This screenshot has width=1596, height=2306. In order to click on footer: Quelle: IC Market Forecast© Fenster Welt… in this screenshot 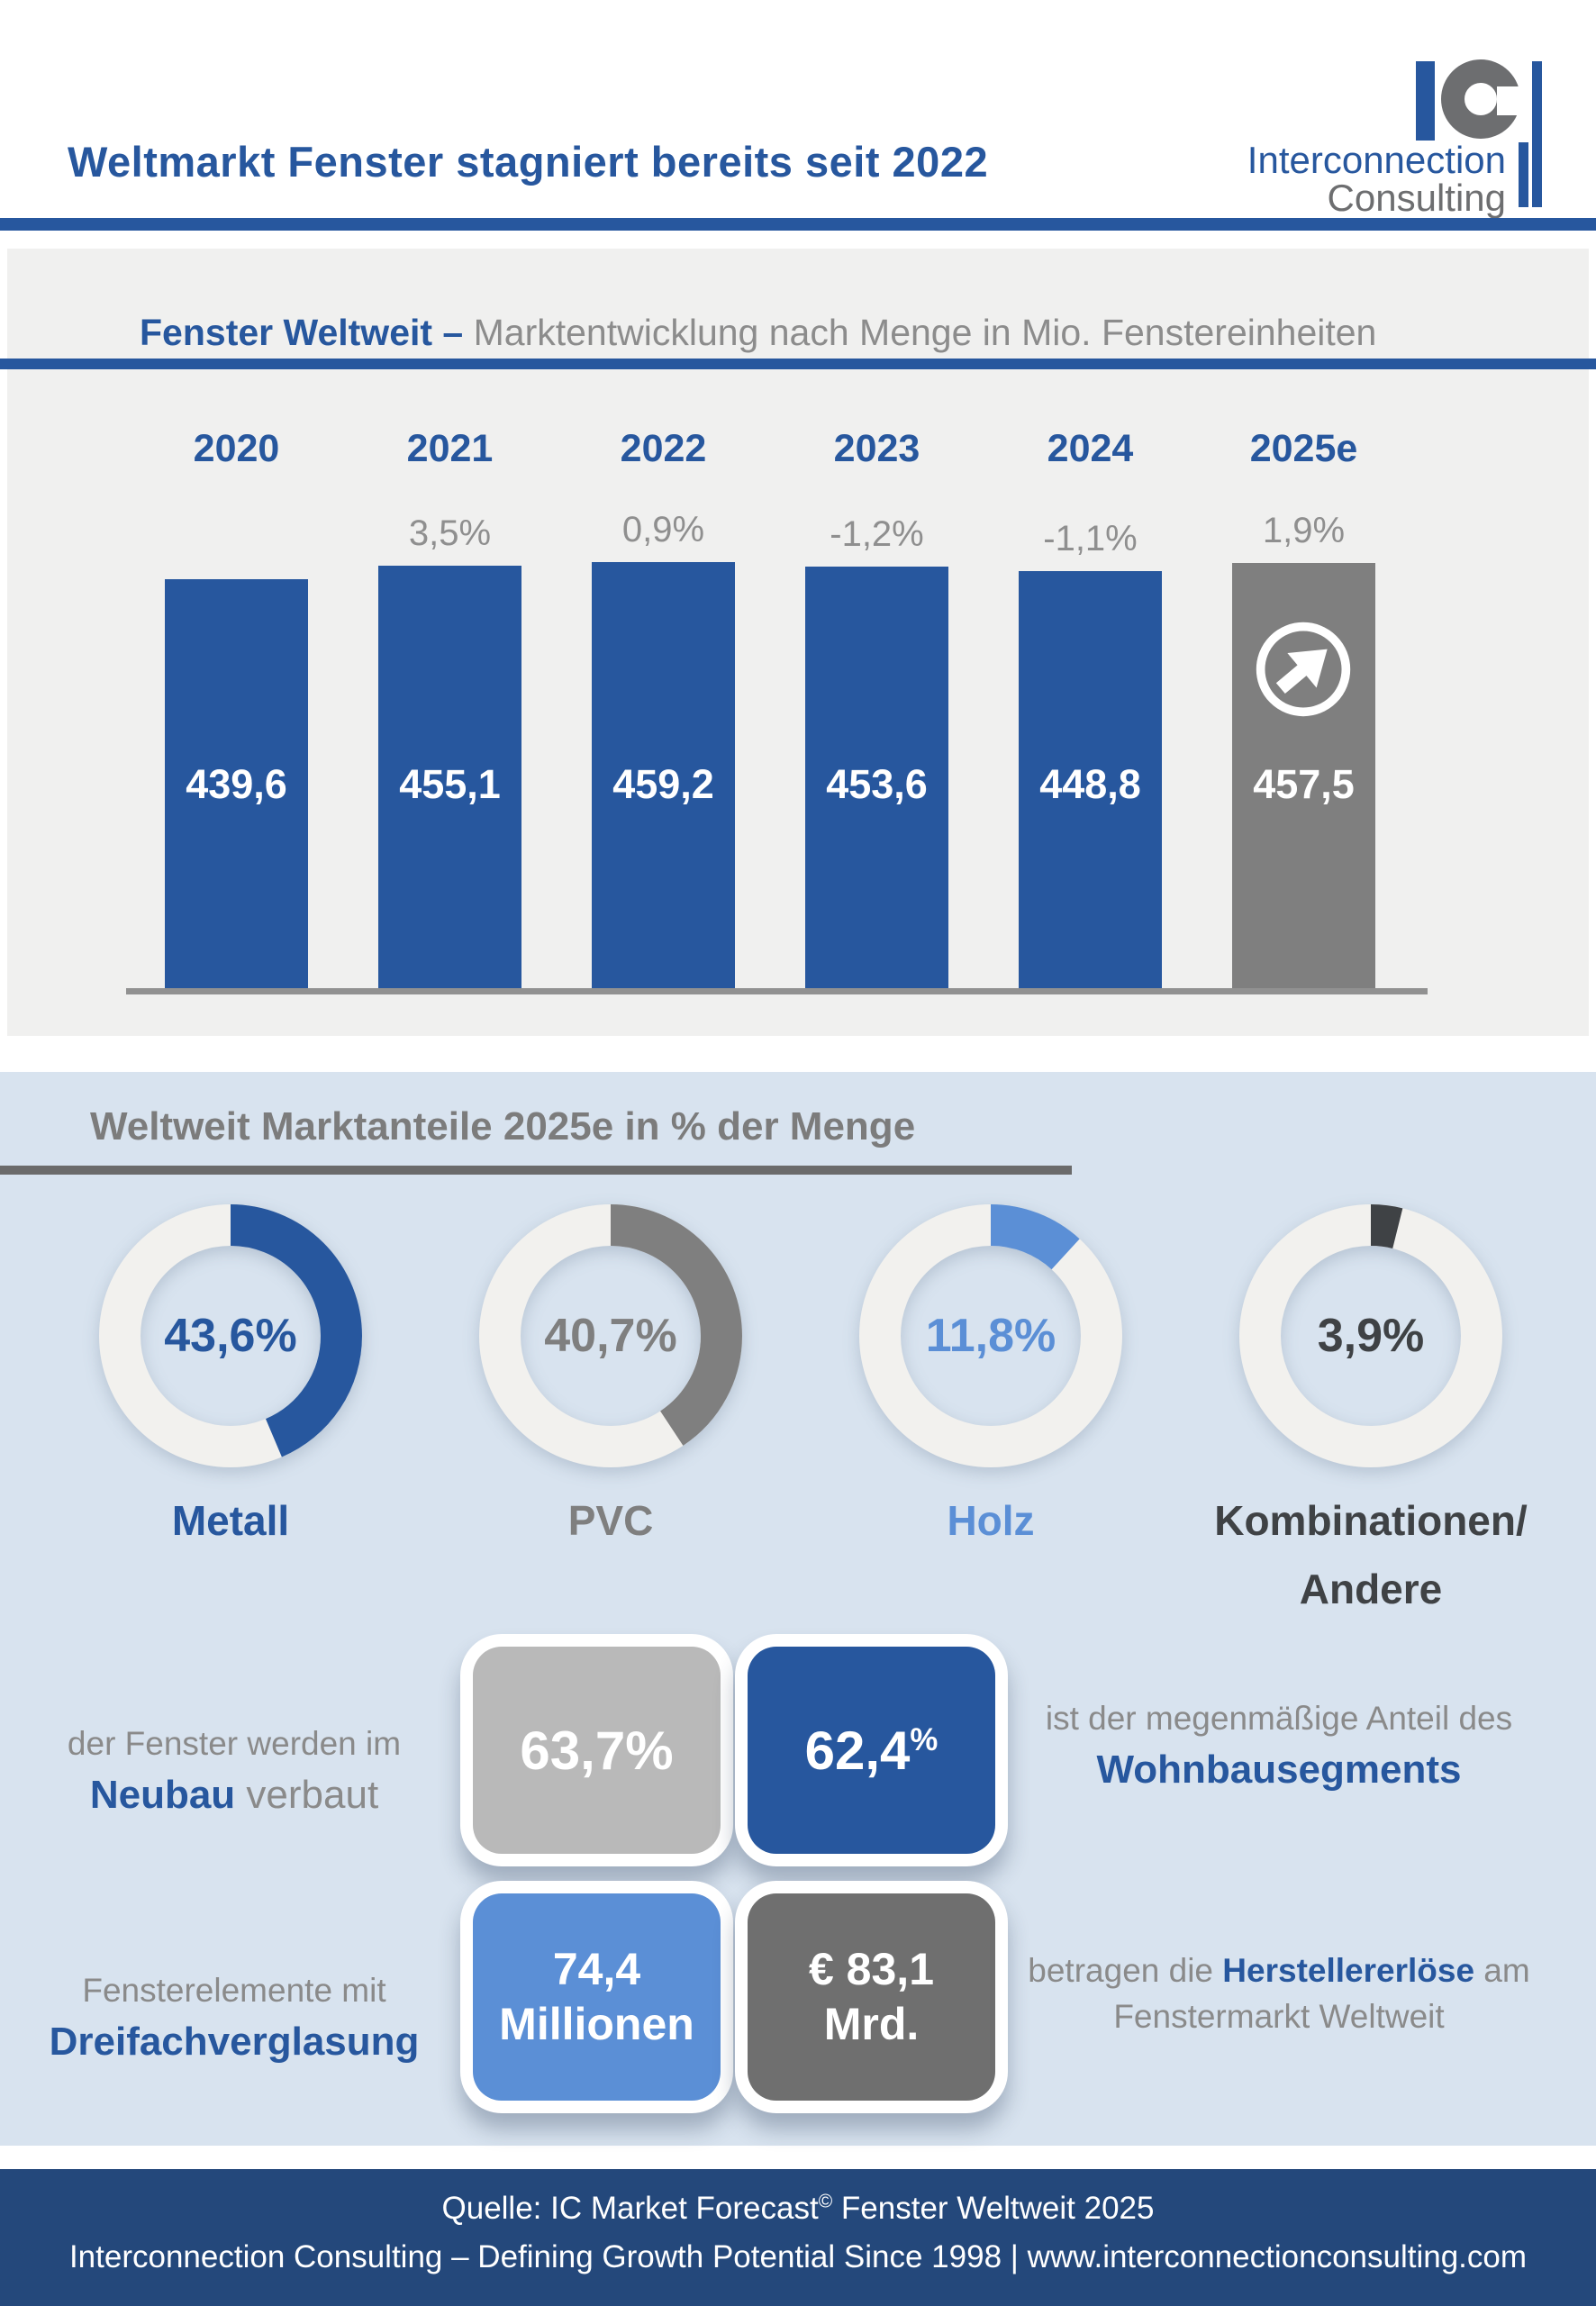, I will do `click(798, 2237)`.